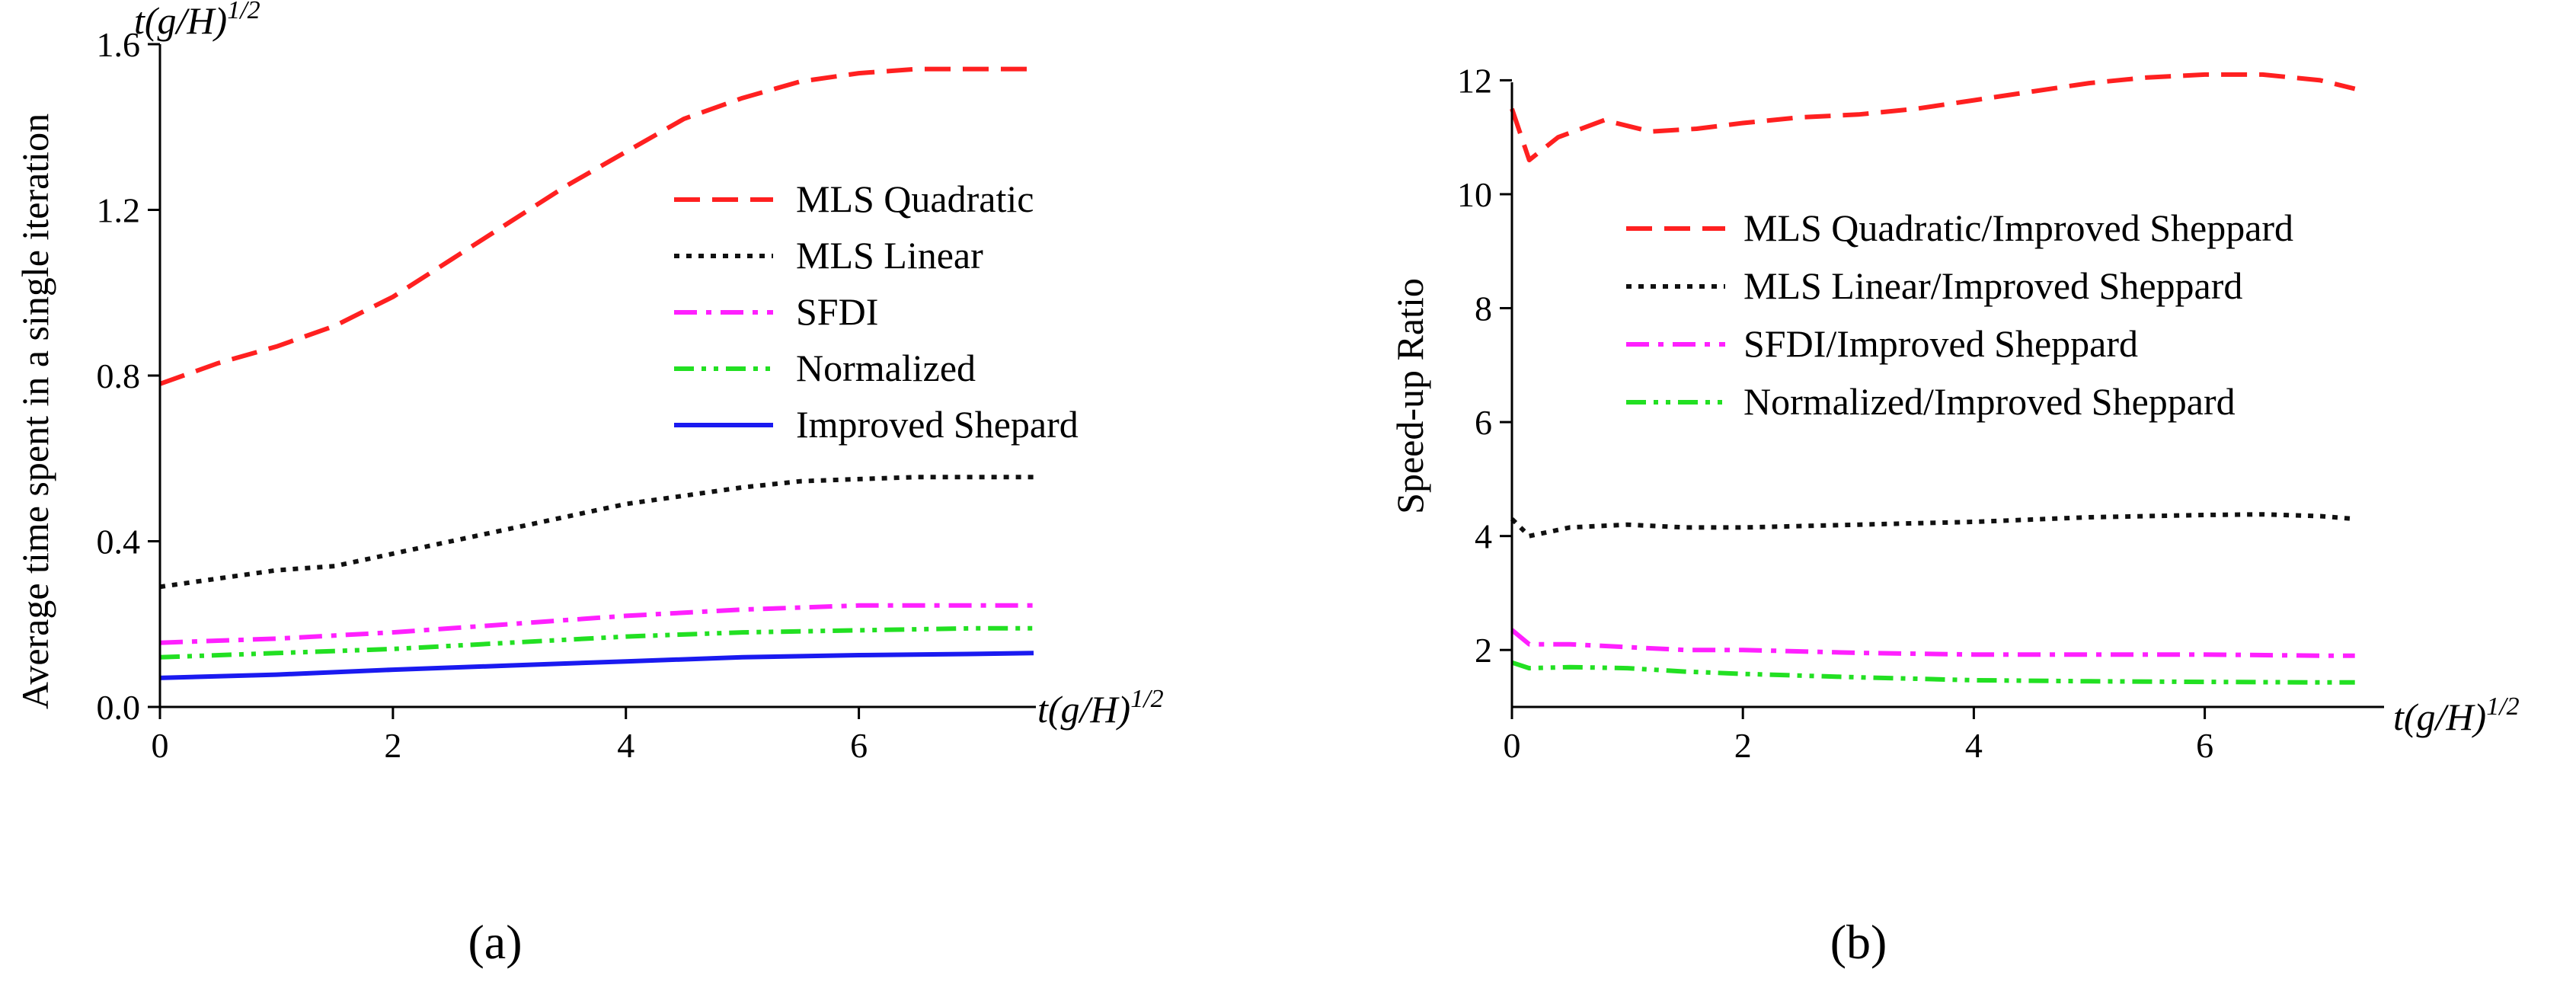 Image resolution: width=2576 pixels, height=985 pixels. Describe the element at coordinates (1512, 745) in the screenshot. I see `chart-b-x-tick-label: 0` at that location.